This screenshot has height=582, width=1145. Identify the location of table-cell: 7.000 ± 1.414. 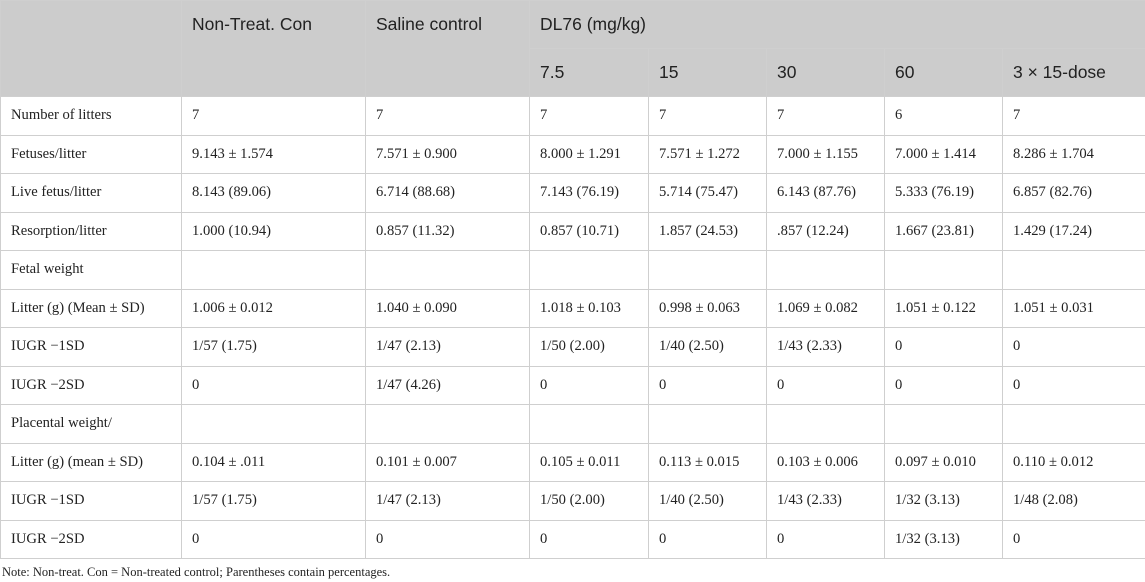
(943, 154).